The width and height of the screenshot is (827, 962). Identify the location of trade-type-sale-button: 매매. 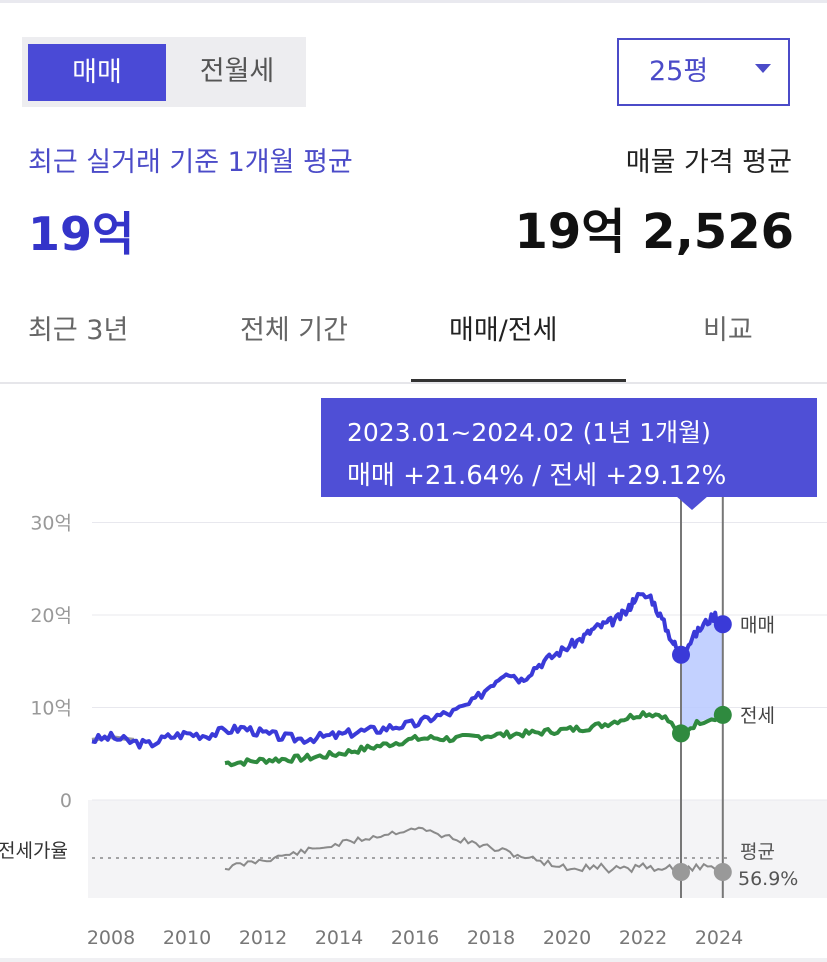
(97, 72).